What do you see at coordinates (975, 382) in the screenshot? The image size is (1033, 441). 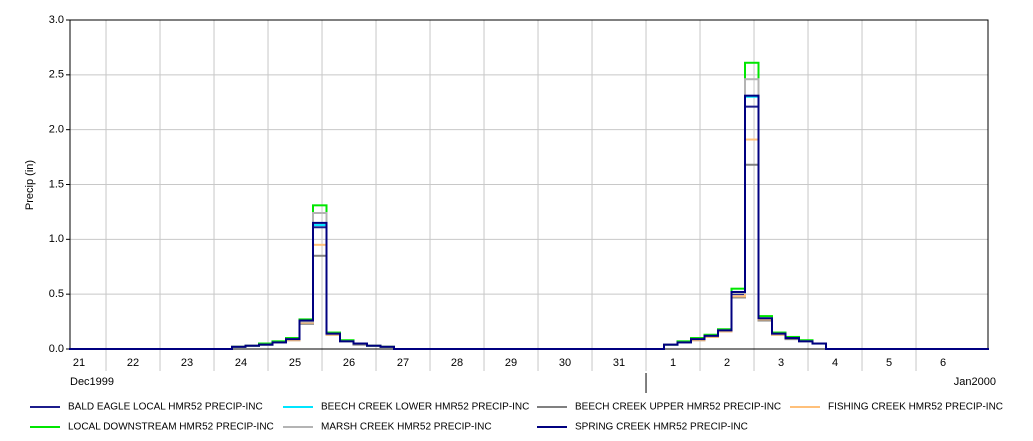 I see `month-label: Jan2000` at bounding box center [975, 382].